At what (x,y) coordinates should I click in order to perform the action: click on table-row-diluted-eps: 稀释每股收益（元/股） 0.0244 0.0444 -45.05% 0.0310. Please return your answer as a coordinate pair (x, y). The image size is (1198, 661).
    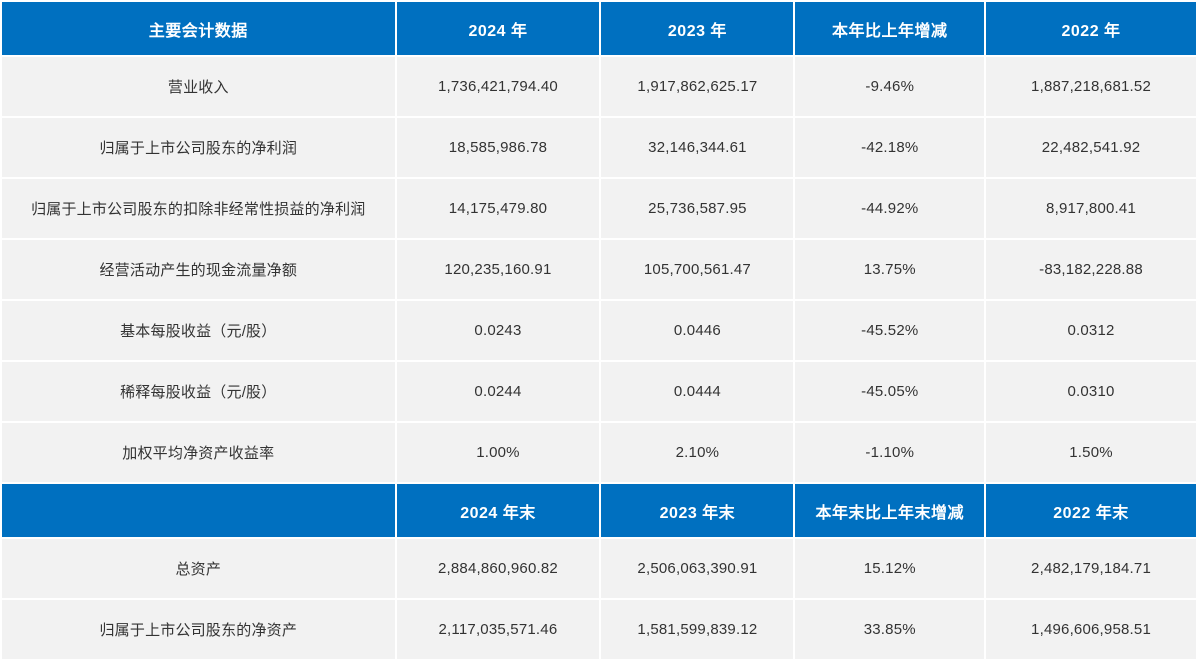
    Looking at the image, I should click on (599, 391).